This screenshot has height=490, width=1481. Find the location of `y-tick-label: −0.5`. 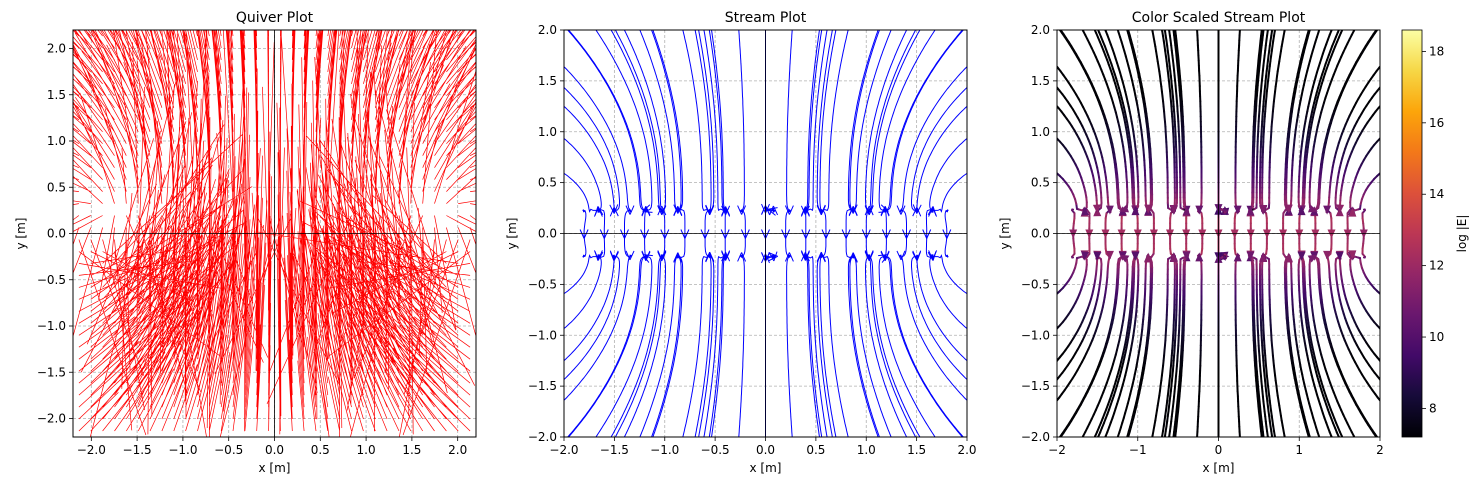

y-tick-label: −0.5 is located at coordinates (51, 280).